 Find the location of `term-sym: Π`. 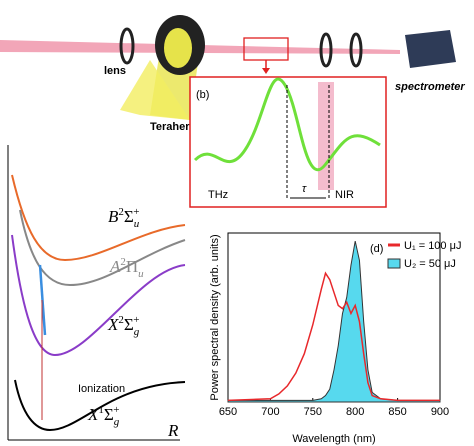

term-sym: Π is located at coordinates (132, 266).